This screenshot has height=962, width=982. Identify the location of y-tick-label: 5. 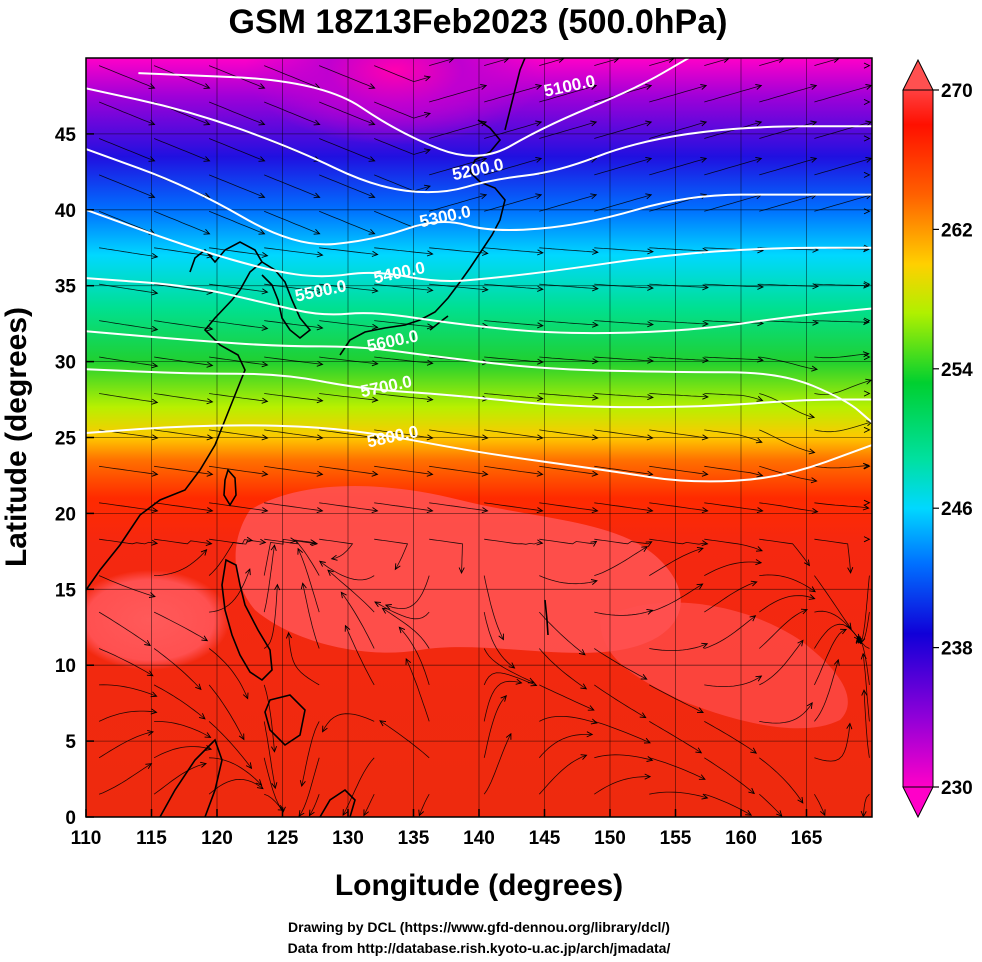
(70, 742).